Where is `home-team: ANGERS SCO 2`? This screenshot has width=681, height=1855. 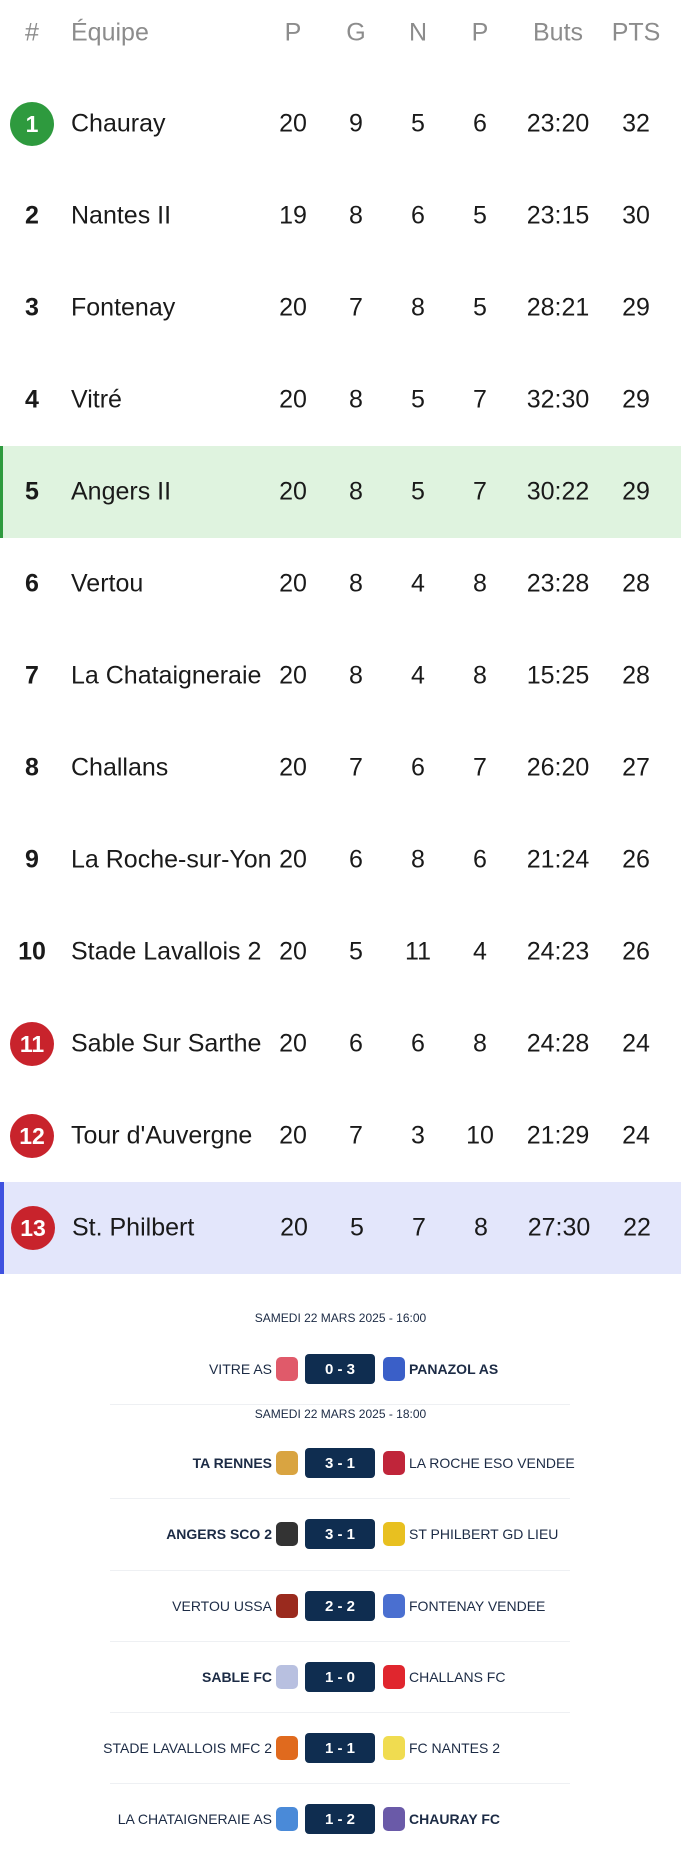 home-team: ANGERS SCO 2 is located at coordinates (219, 1534).